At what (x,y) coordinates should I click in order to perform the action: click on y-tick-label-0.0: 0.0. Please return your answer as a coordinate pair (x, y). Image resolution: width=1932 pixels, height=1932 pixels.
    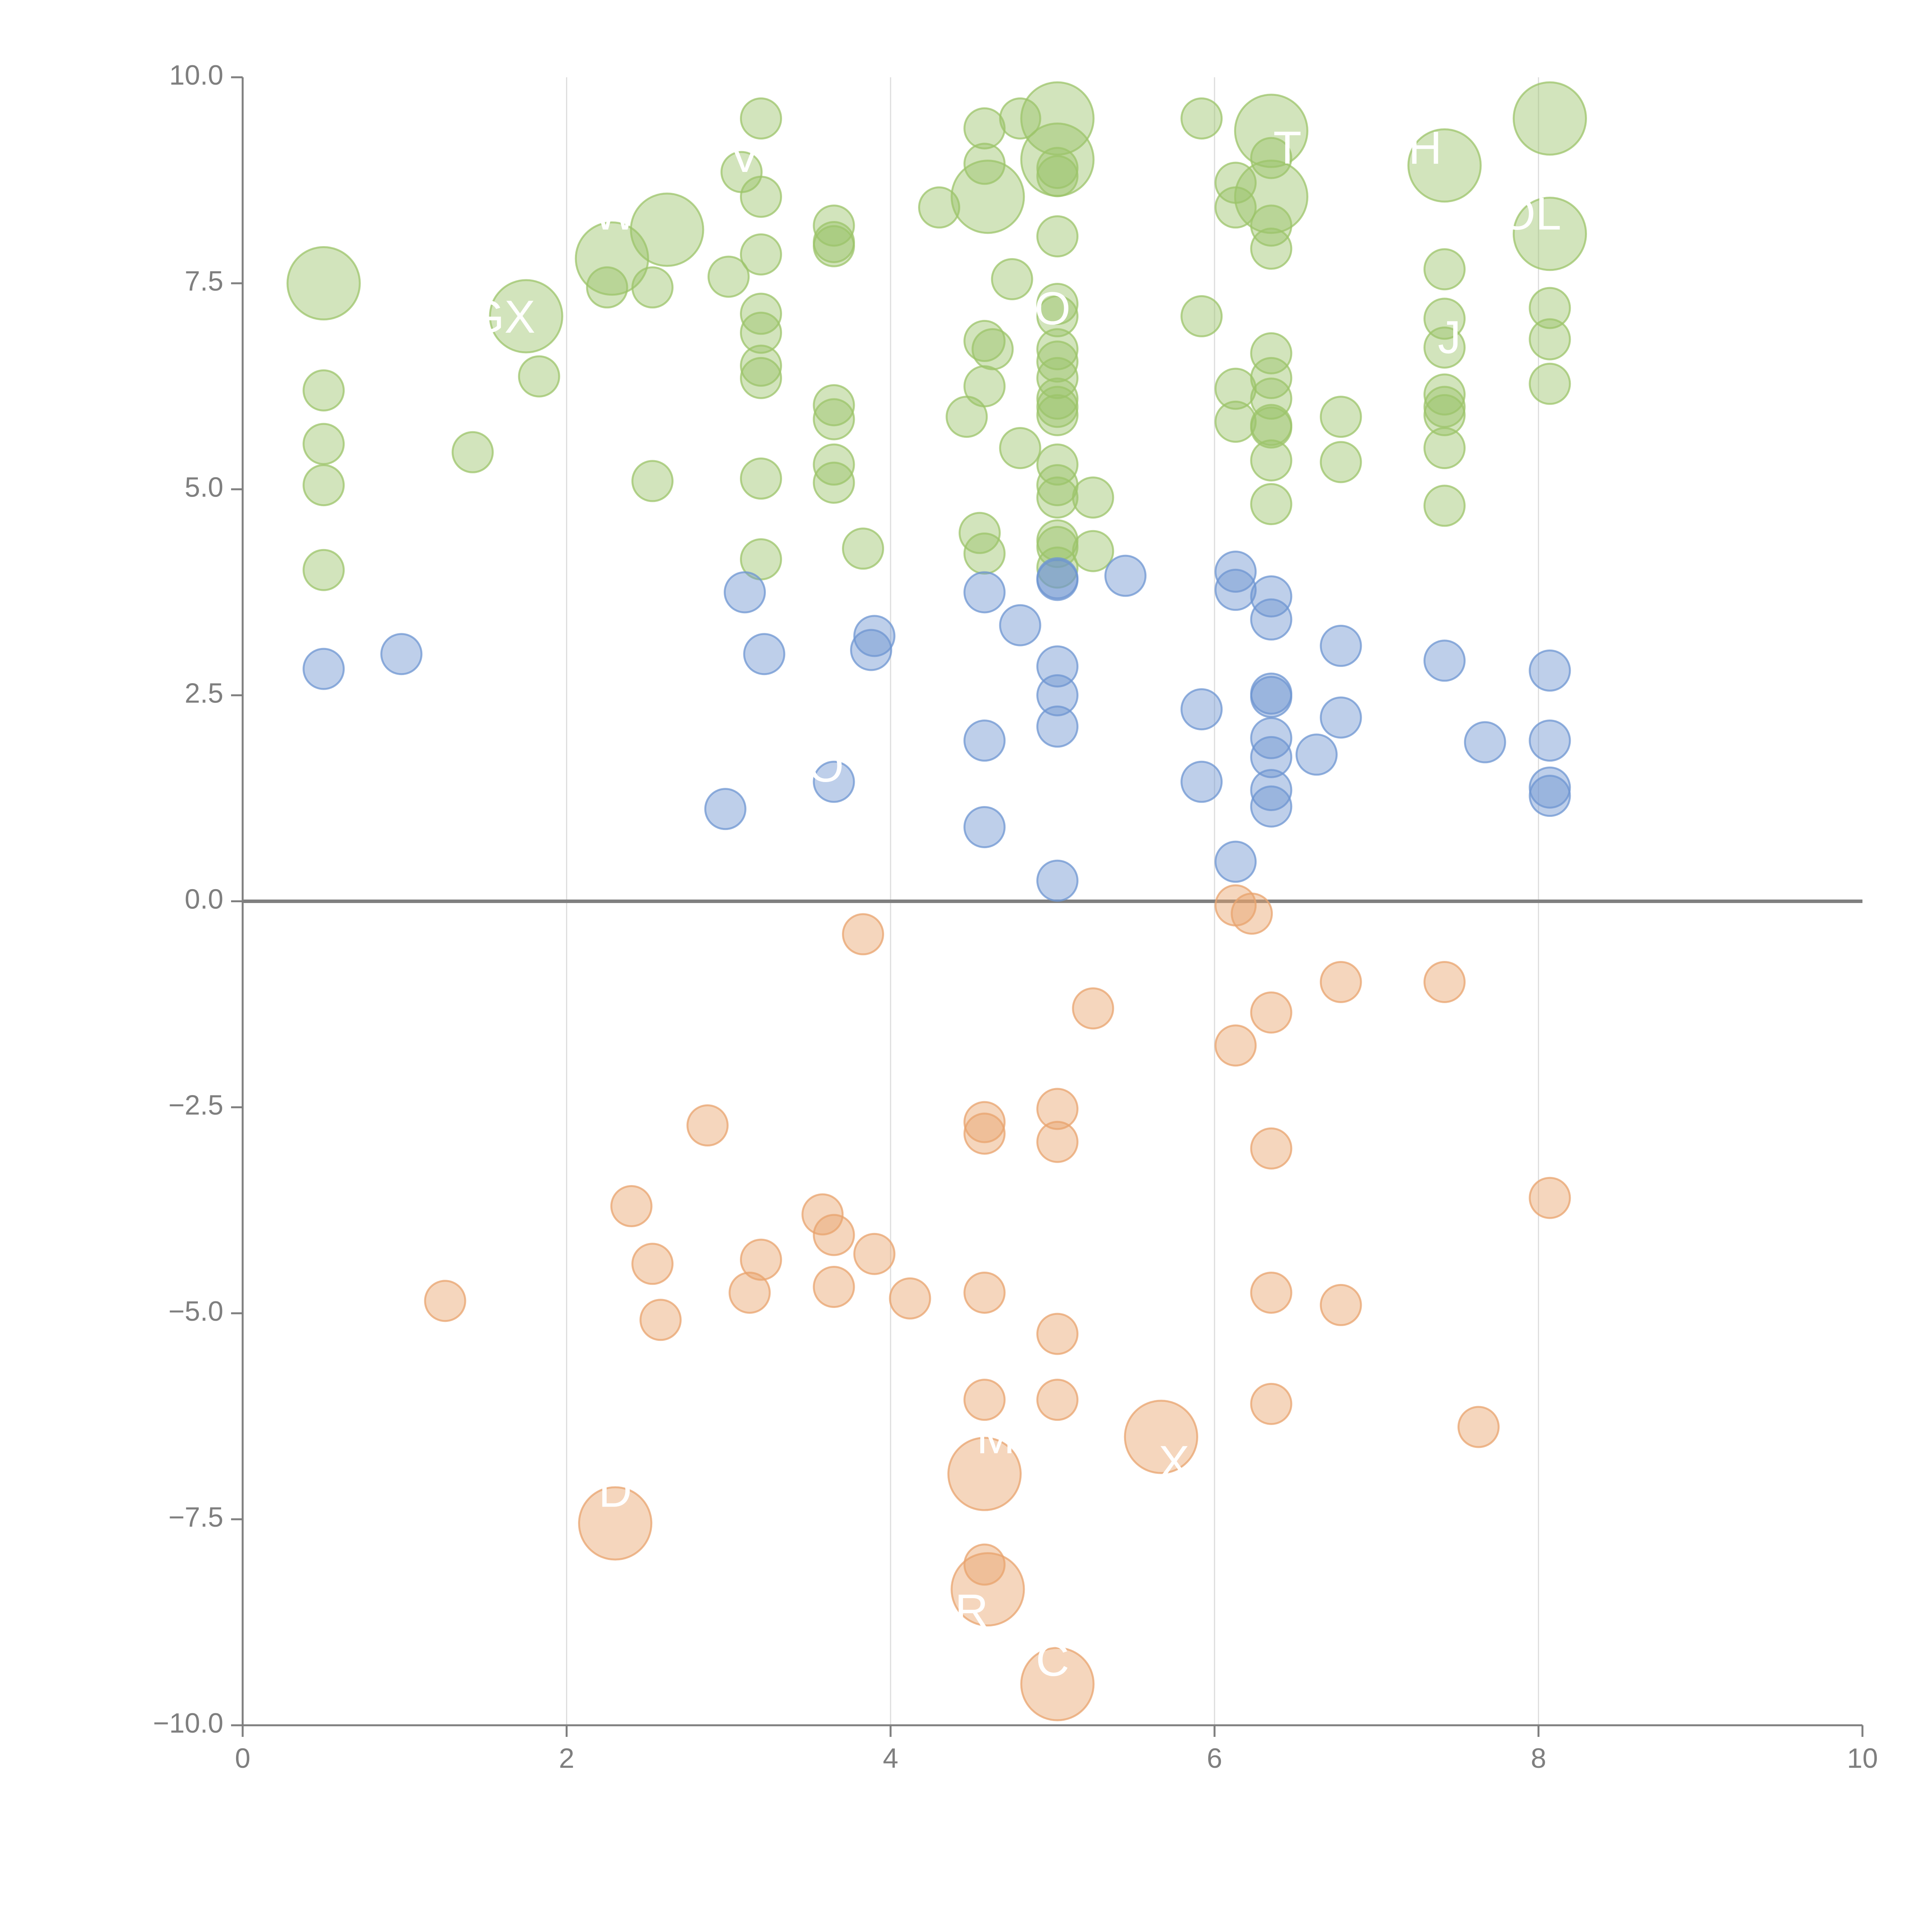
    Looking at the image, I should click on (204, 900).